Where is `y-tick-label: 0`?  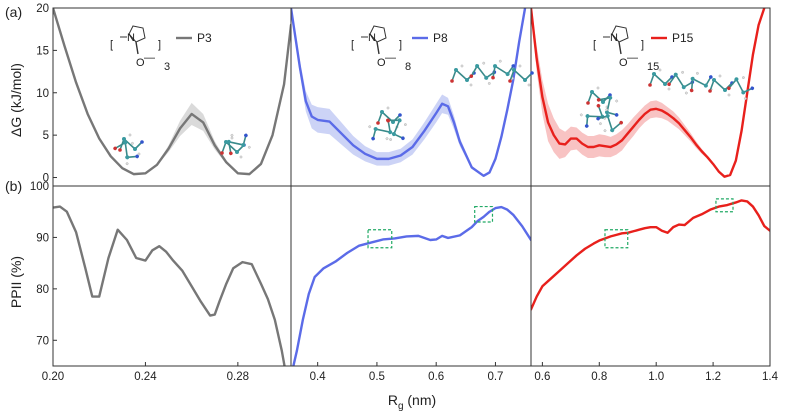
y-tick-label: 0 is located at coordinates (46, 179).